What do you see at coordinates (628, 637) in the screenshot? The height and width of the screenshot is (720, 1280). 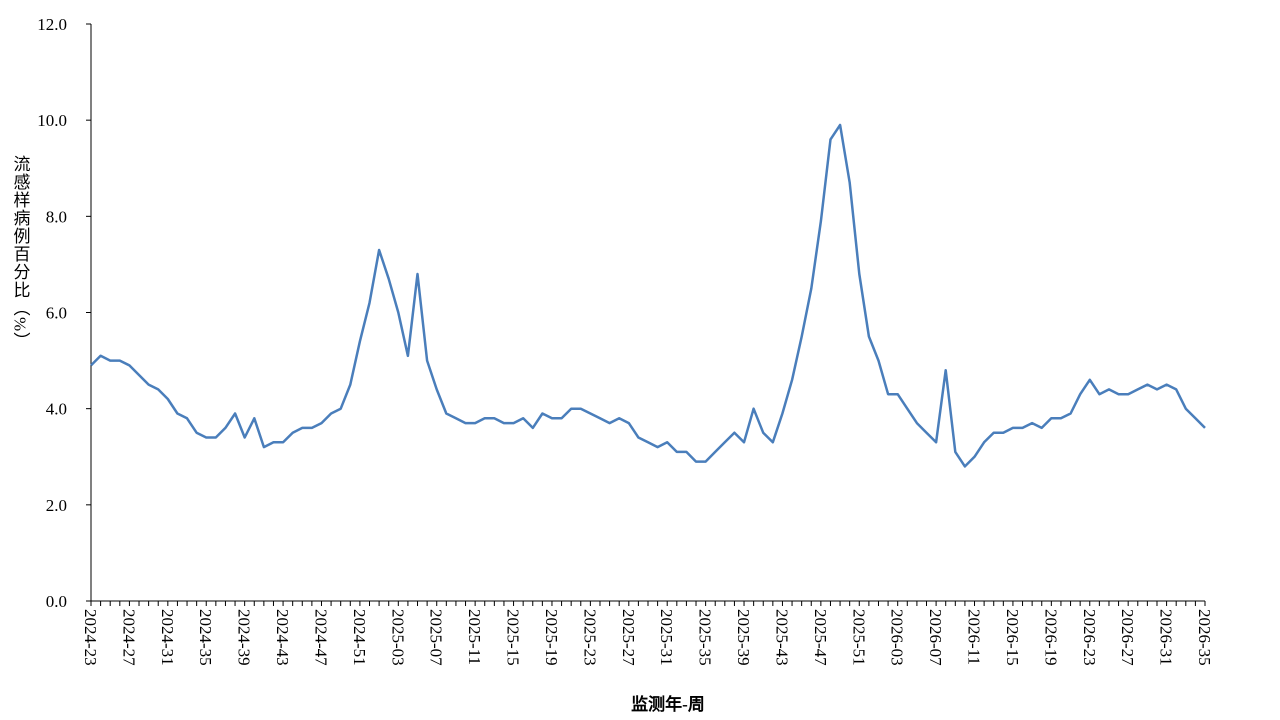 I see `x-tick-label: 2025-27` at bounding box center [628, 637].